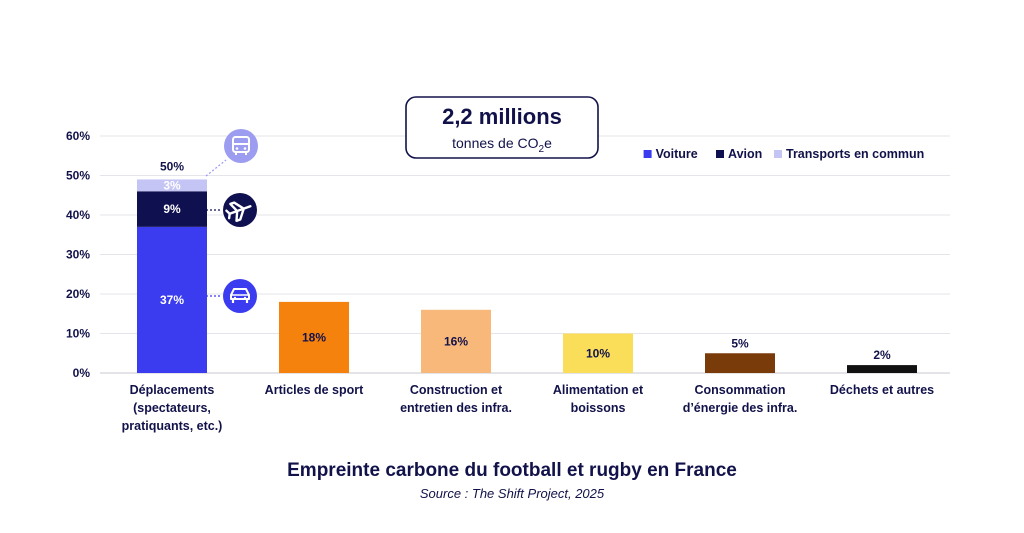  I want to click on chart-source: Source : The Shift Project, 2025, so click(512, 493).